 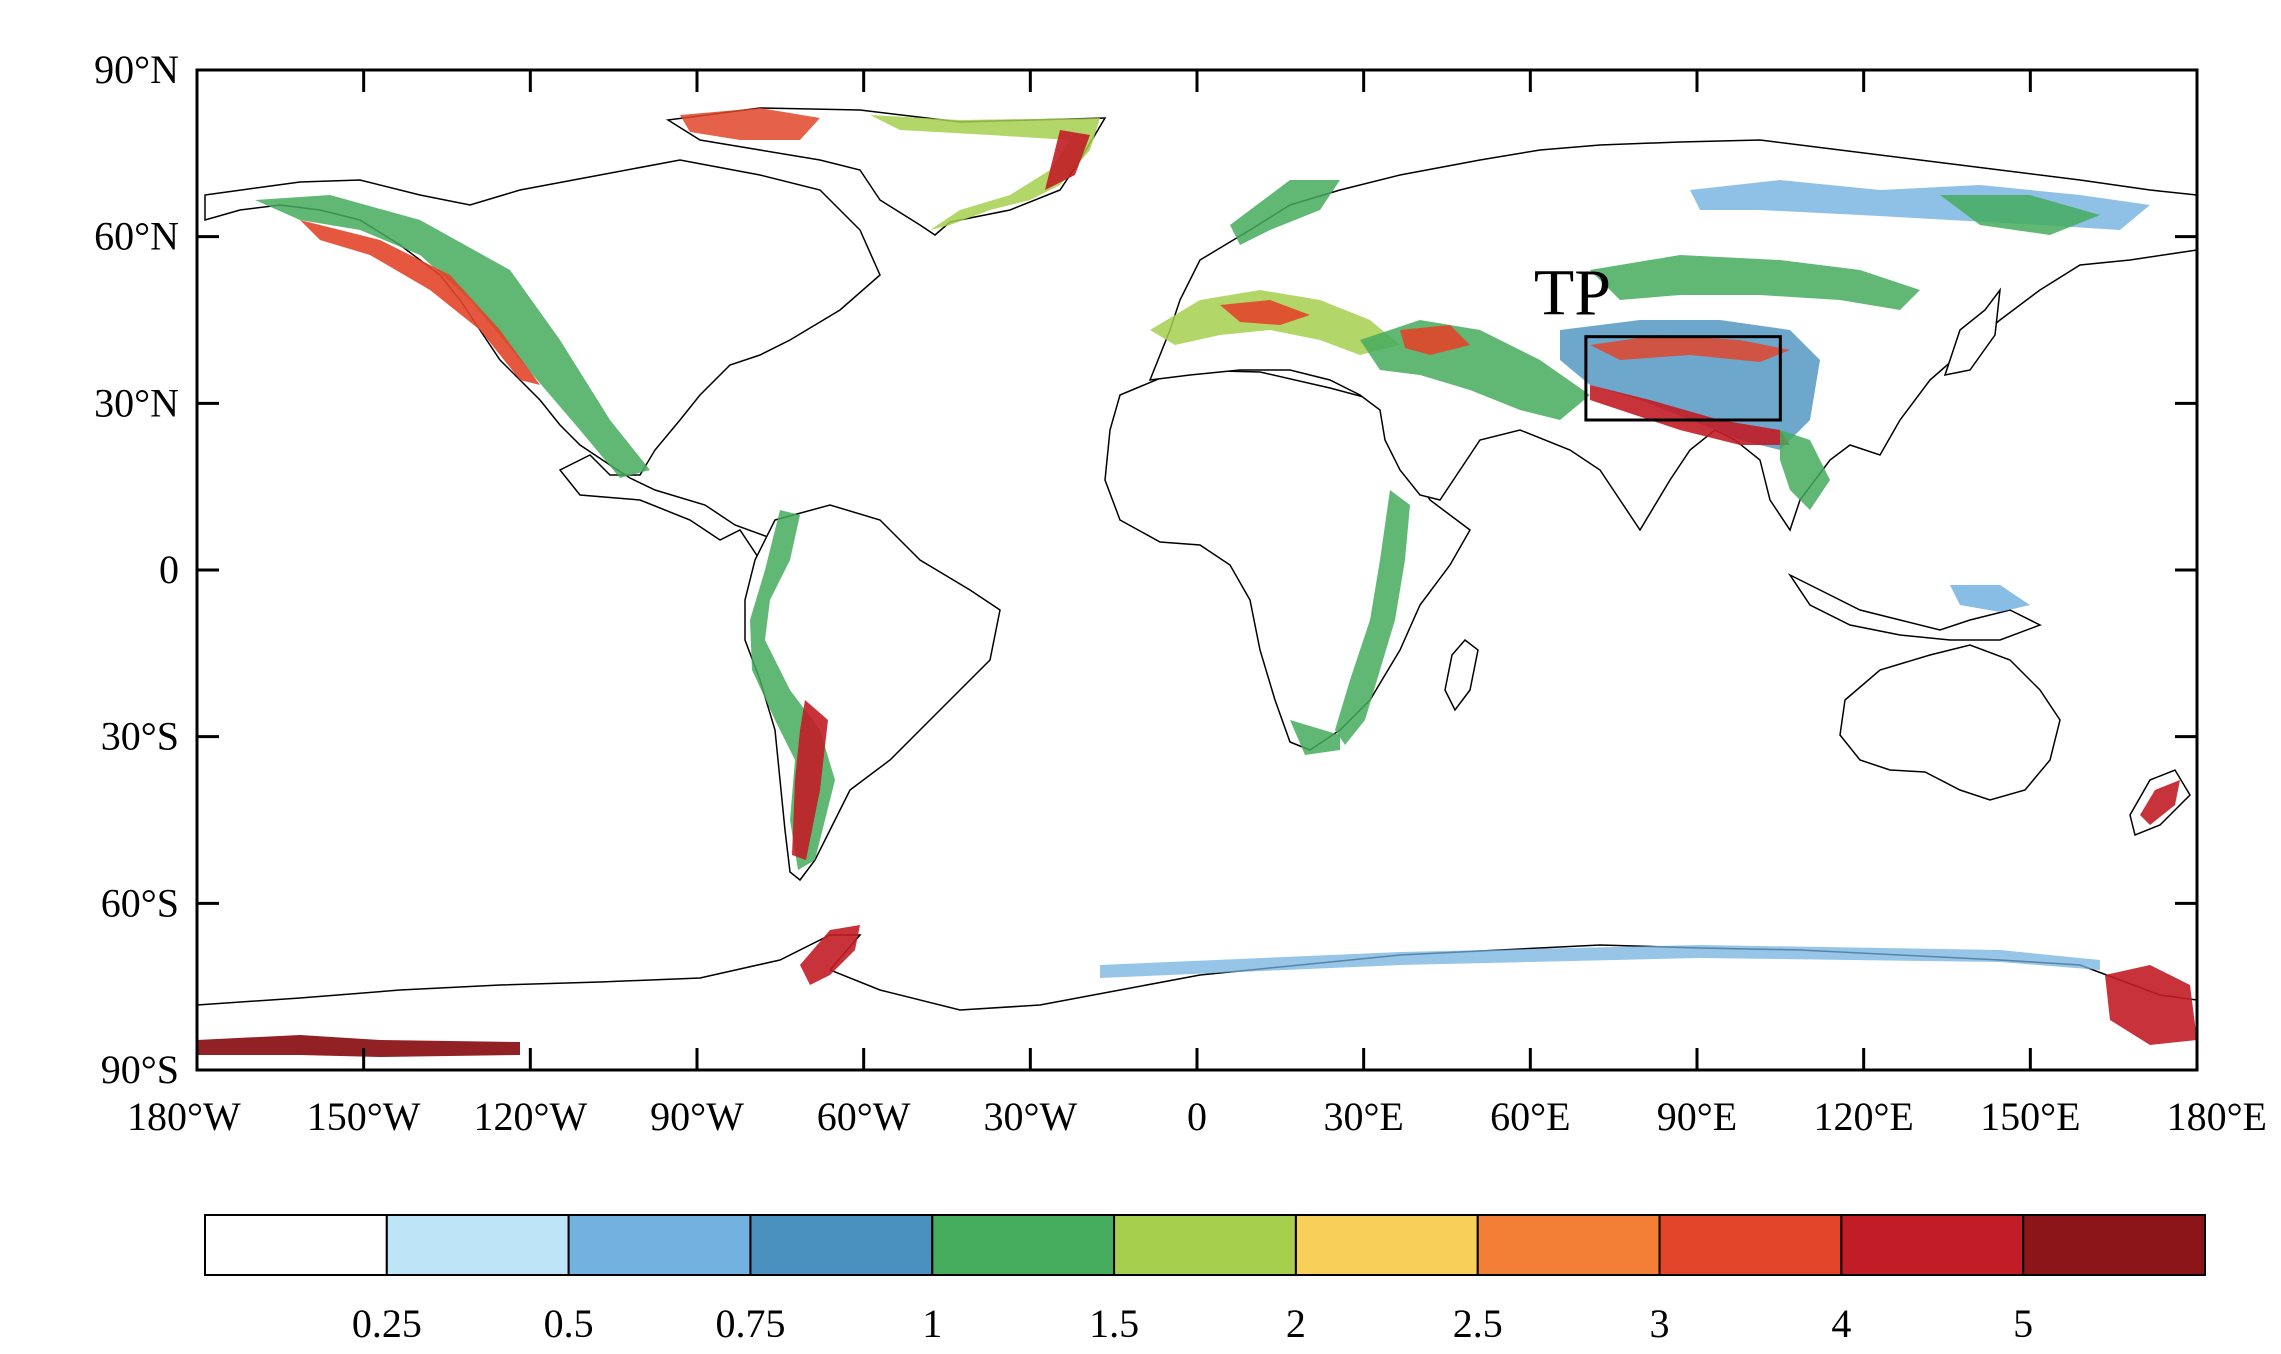 What do you see at coordinates (1030, 1116) in the screenshot?
I see `longitude-tick-label: 30°W` at bounding box center [1030, 1116].